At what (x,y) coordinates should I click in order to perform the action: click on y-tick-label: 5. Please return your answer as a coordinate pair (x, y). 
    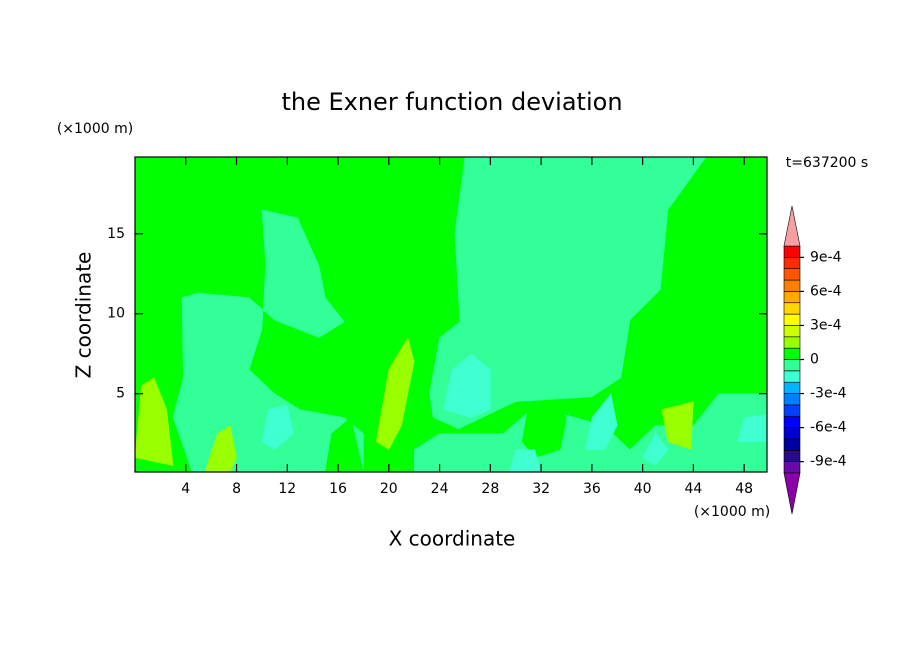
    Looking at the image, I should click on (120, 394).